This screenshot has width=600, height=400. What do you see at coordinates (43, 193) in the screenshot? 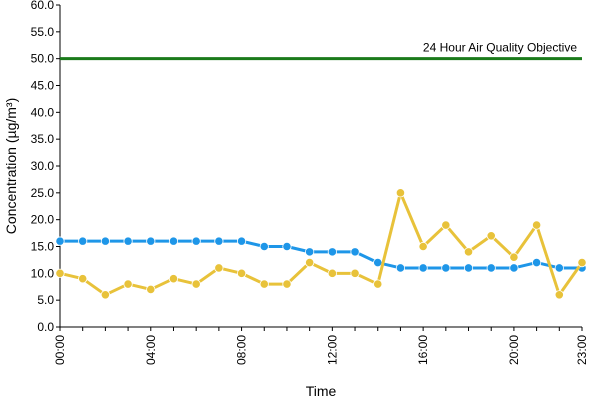
I see `y-tick-label: 25.0` at bounding box center [43, 193].